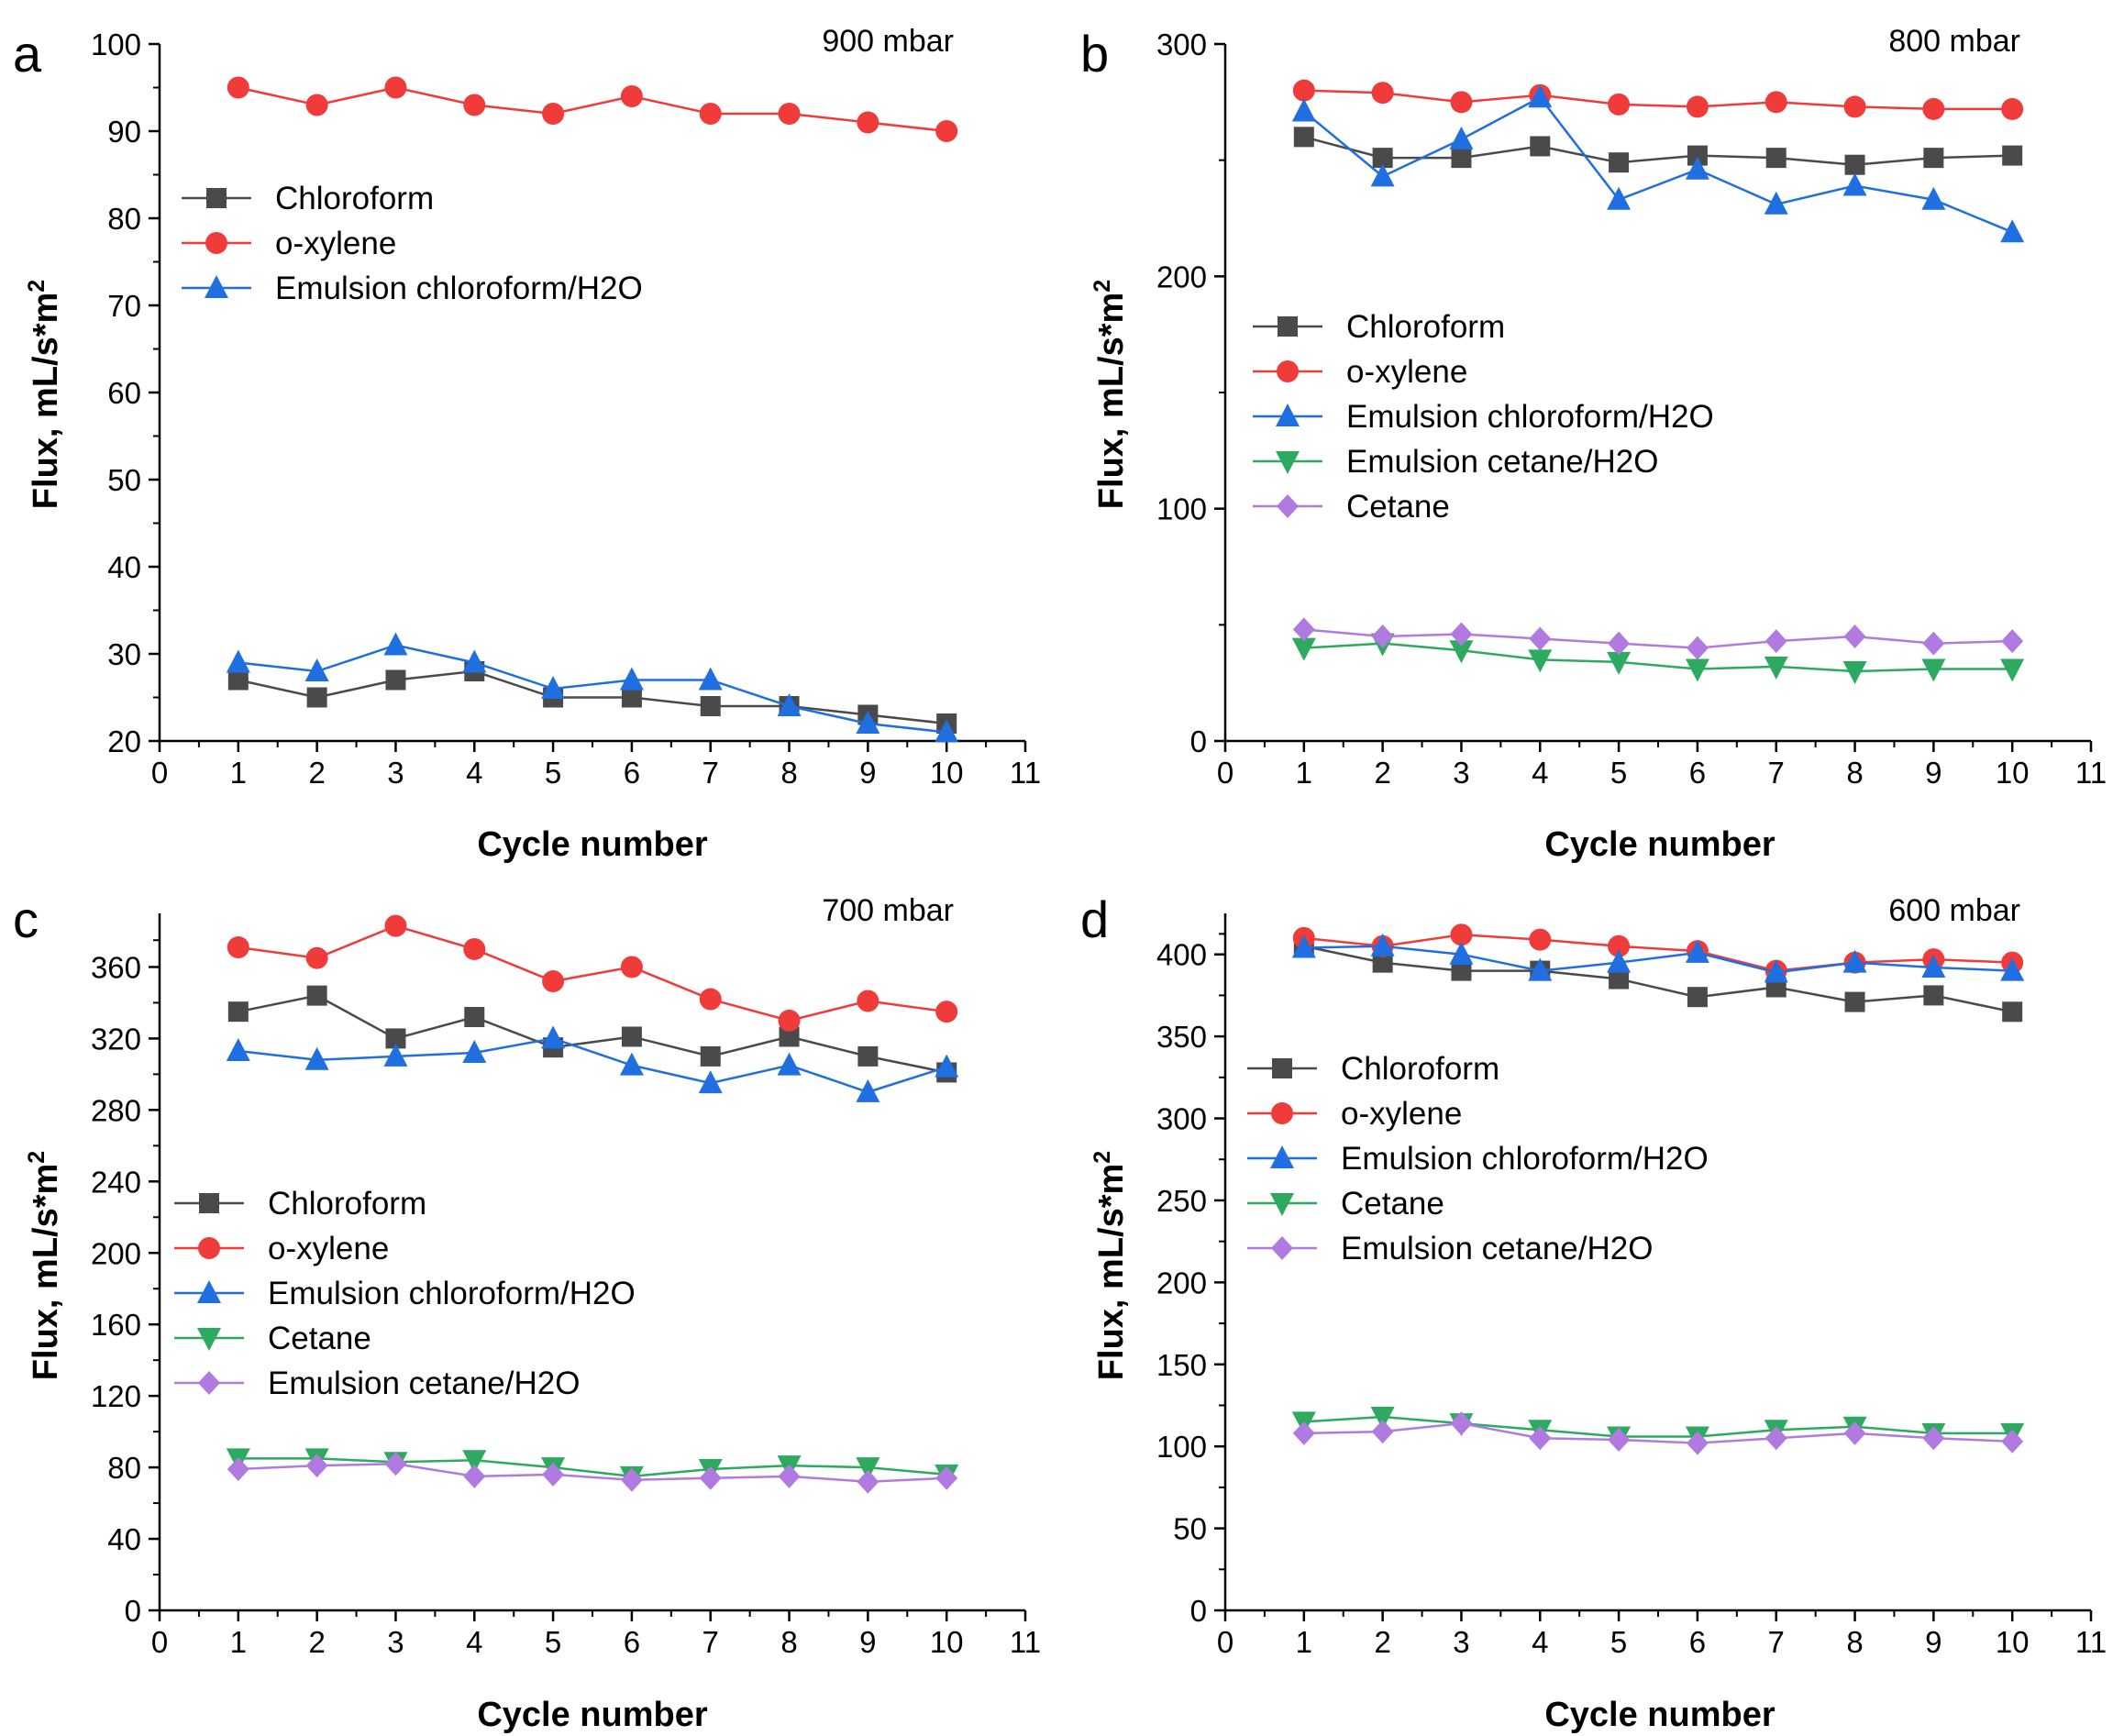  What do you see at coordinates (1304, 1642) in the screenshot?
I see `panel-d-x-tick-label: 1` at bounding box center [1304, 1642].